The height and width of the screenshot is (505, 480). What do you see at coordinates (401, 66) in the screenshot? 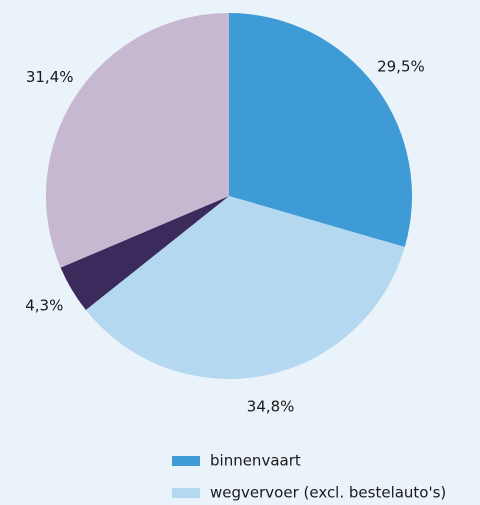
I see `value-label: 29,5%` at bounding box center [401, 66].